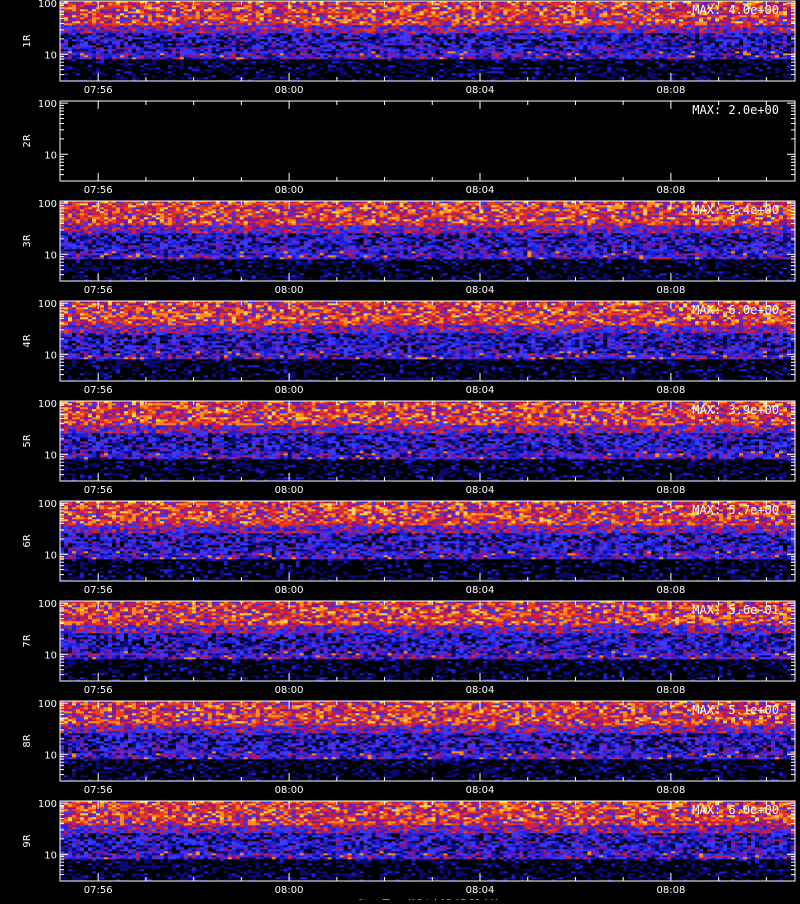 Image resolution: width=800 pixels, height=904 pixels. Describe the element at coordinates (27, 640) in the screenshot. I see `panel-label: 7R` at that location.